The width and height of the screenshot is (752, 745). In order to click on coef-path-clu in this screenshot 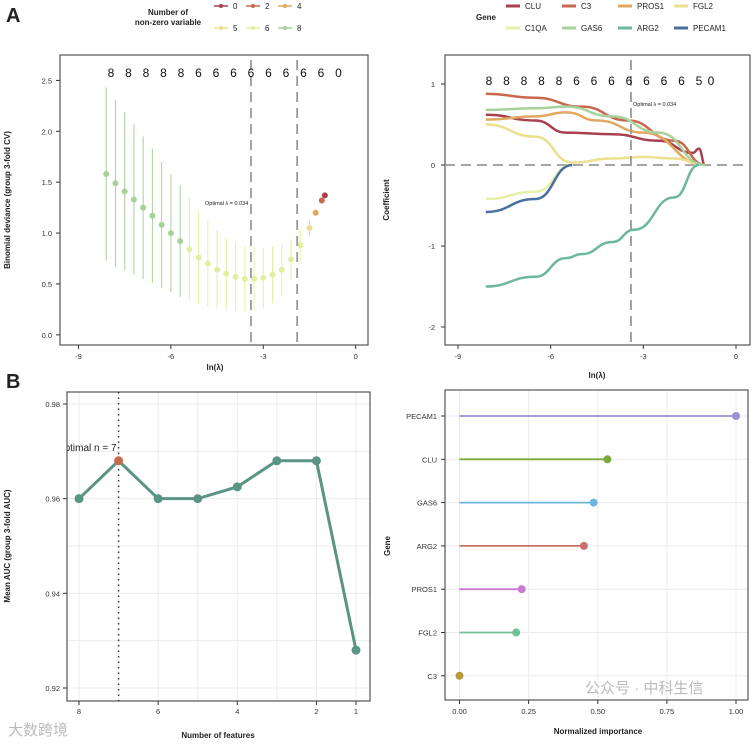, I will do `click(595, 140)`.